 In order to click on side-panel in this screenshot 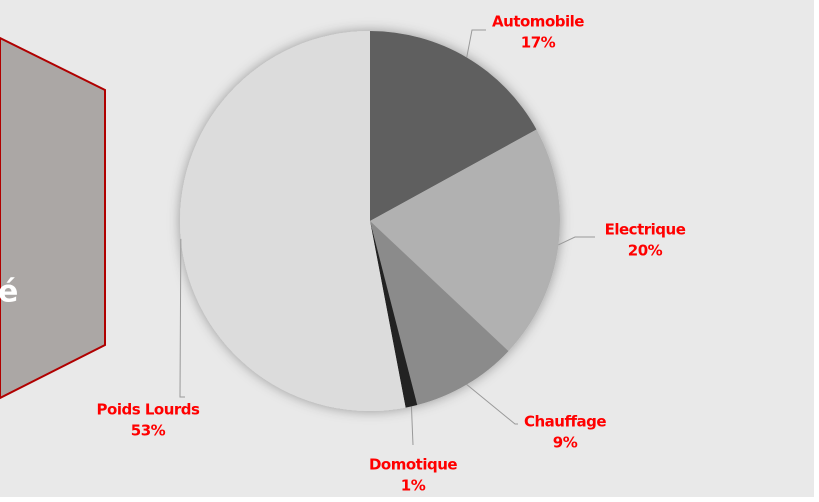, I will do `click(53, 218)`.